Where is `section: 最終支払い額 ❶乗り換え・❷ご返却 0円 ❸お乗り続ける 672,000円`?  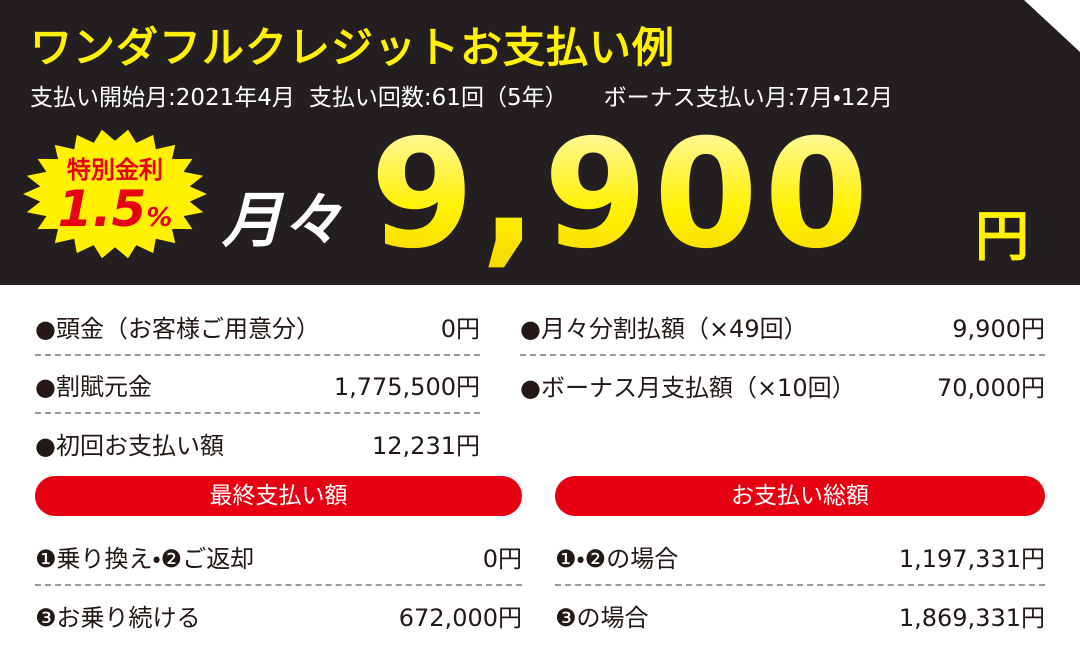 section: 最終支払い額 ❶乗り換え・❷ご返却 0円 ❸お乗り続ける 672,000円 is located at coordinates (278, 560).